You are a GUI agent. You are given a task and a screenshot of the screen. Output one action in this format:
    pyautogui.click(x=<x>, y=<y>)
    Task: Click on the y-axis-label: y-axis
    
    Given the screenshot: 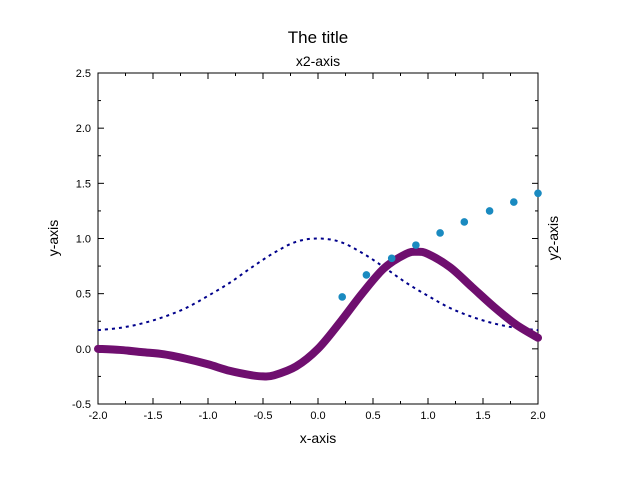 What is the action you would take?
    pyautogui.click(x=53, y=238)
    